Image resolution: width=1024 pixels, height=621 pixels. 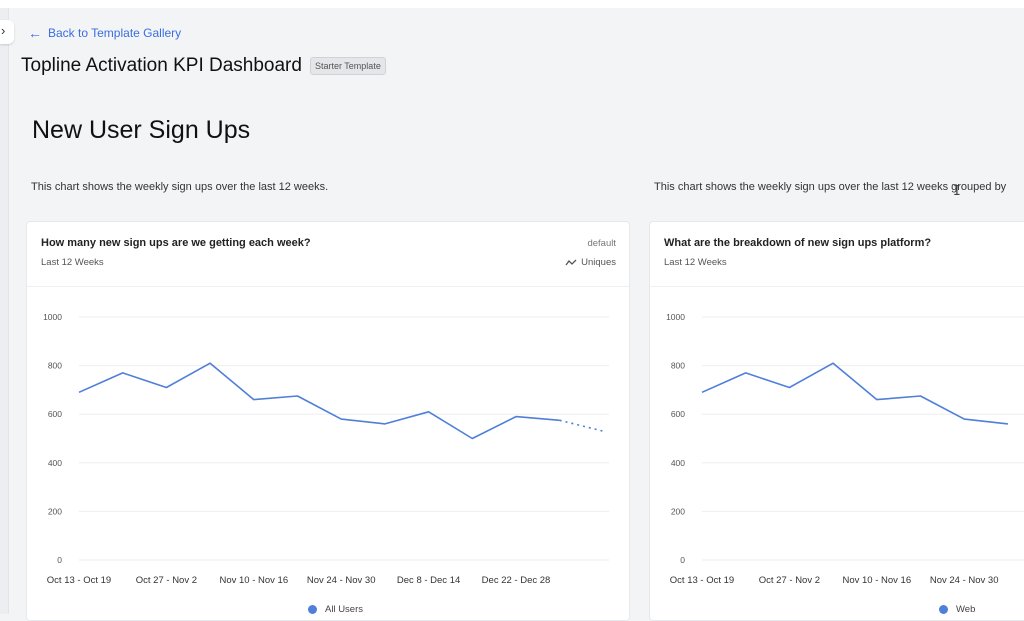 I want to click on arrow-left-icon: ←, so click(x=35, y=33).